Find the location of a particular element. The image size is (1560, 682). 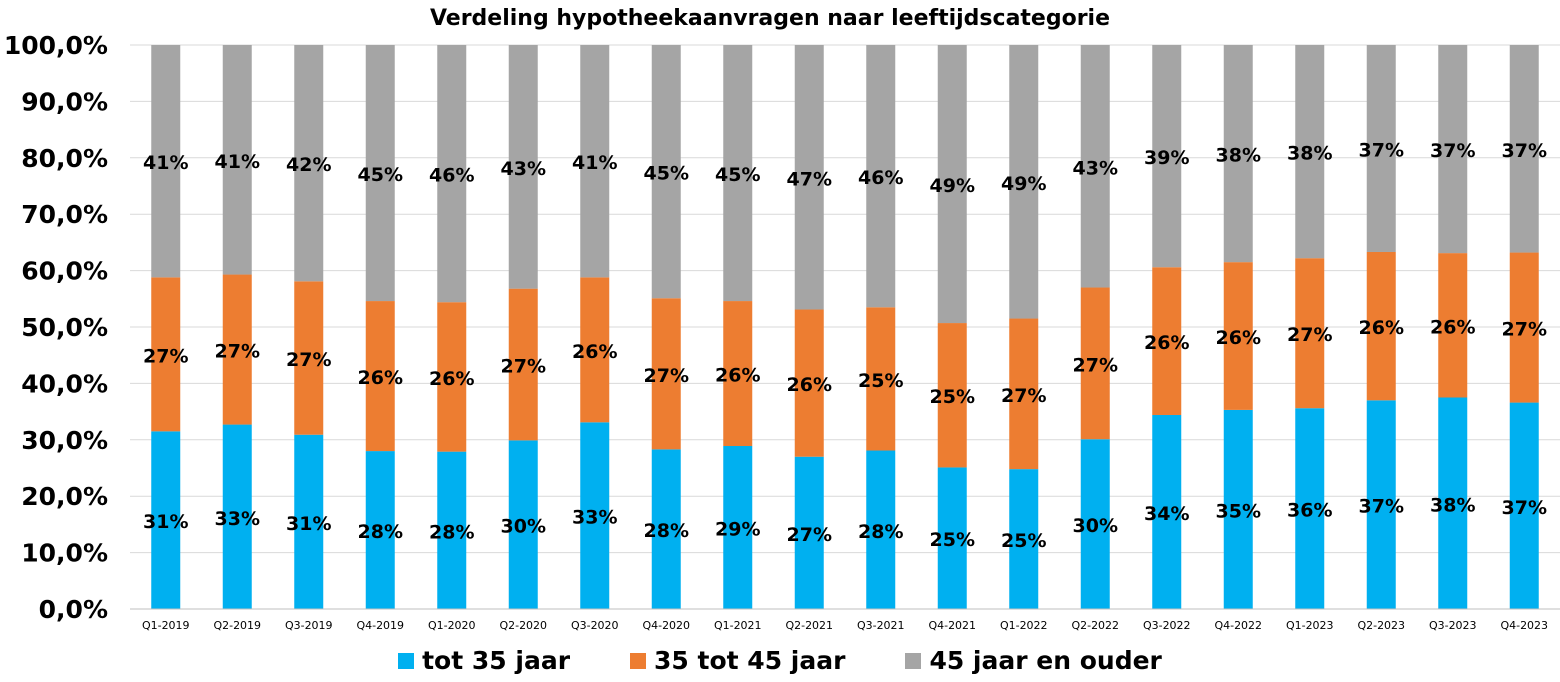

data-label: 36% is located at coordinates (1309, 511).